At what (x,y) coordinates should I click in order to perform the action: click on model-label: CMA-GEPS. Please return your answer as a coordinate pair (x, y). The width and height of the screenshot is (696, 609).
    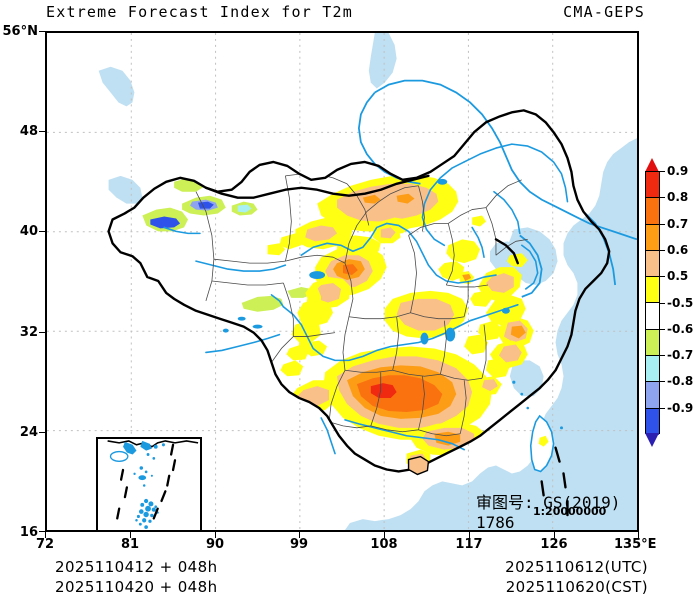
    Looking at the image, I should click on (604, 12).